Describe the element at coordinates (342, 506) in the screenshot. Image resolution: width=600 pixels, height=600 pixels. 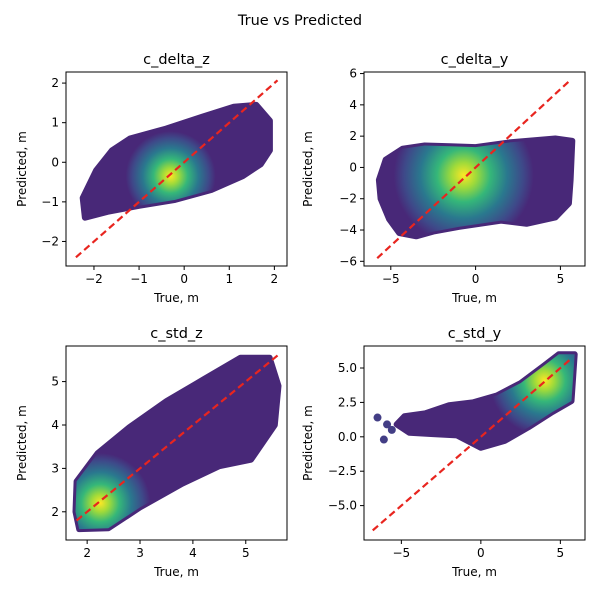
I see `y-tick-label: −5.0` at that location.